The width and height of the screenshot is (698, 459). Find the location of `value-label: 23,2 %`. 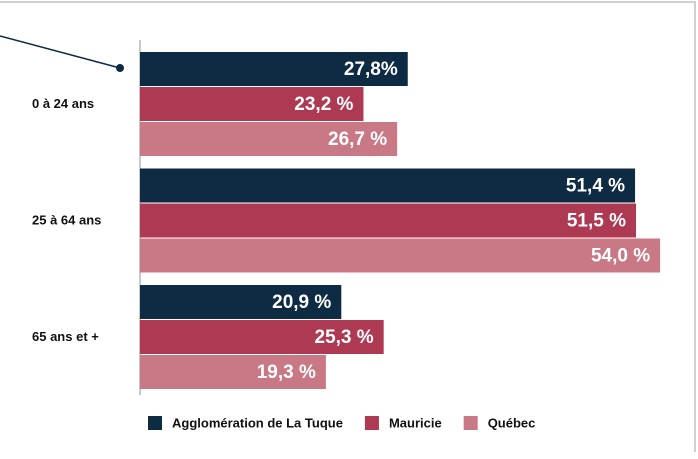

value-label: 23,2 % is located at coordinates (323, 104).